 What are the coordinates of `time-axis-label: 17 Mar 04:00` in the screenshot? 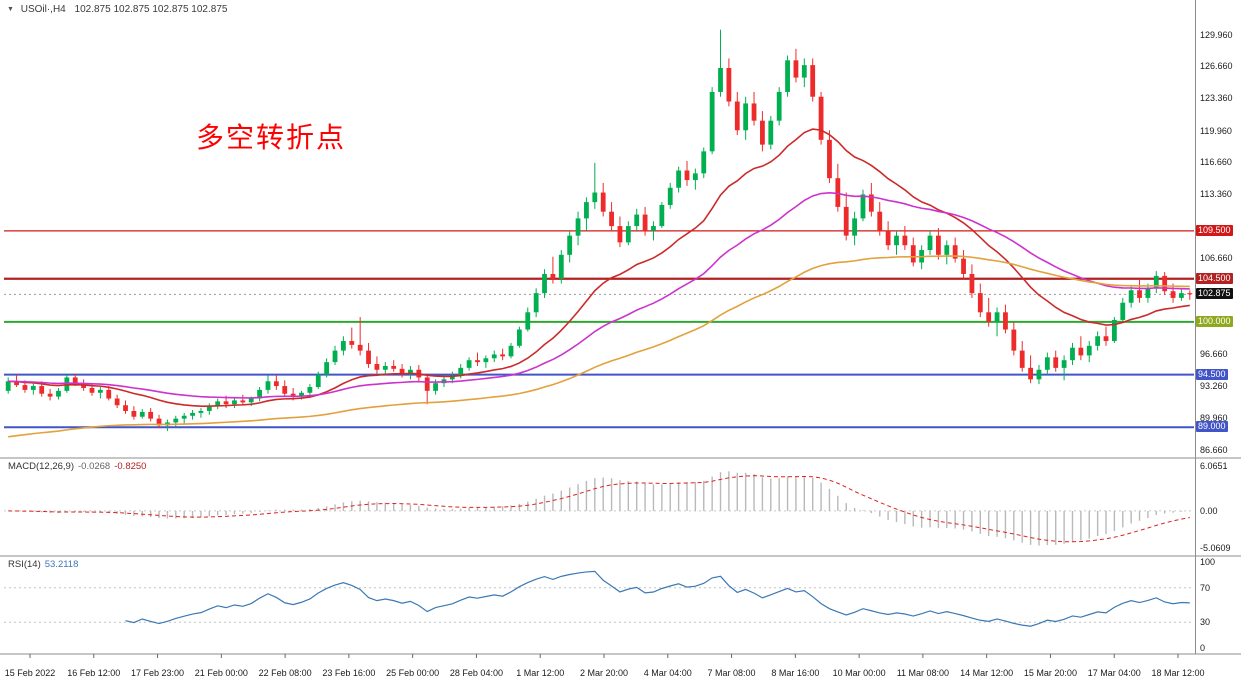 It's located at (1114, 673).